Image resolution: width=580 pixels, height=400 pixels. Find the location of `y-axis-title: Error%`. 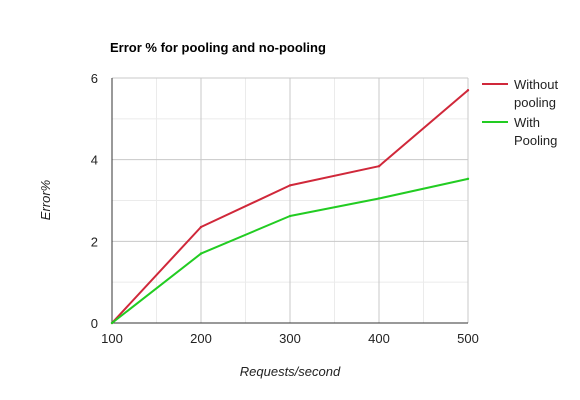

y-axis-title: Error% is located at coordinates (45, 200).